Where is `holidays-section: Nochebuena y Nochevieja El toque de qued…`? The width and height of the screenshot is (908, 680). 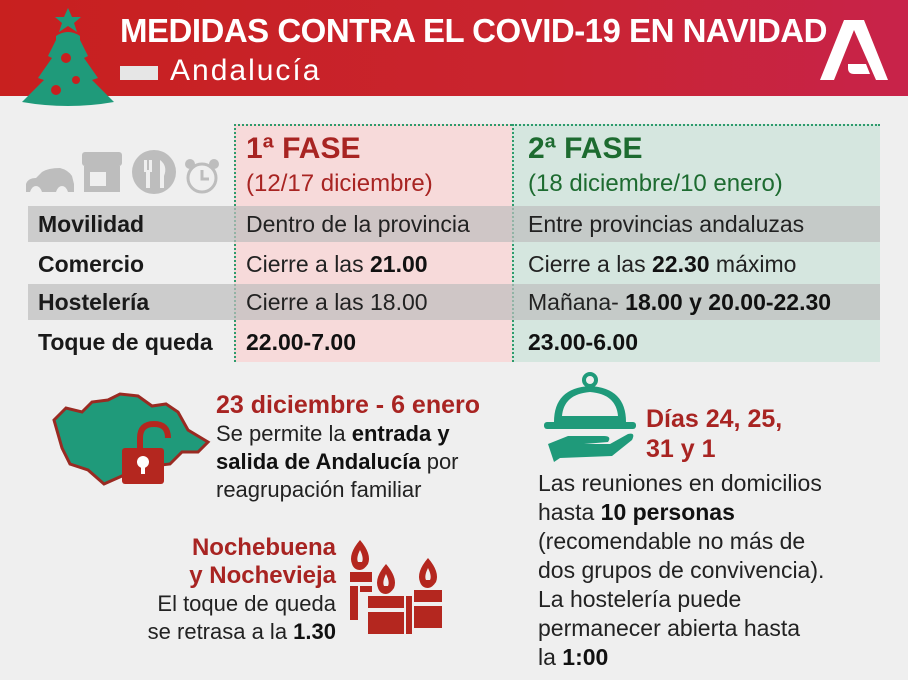
holidays-section: Nochebuena y Nochevieja El toque de qued… is located at coordinates (223, 590).